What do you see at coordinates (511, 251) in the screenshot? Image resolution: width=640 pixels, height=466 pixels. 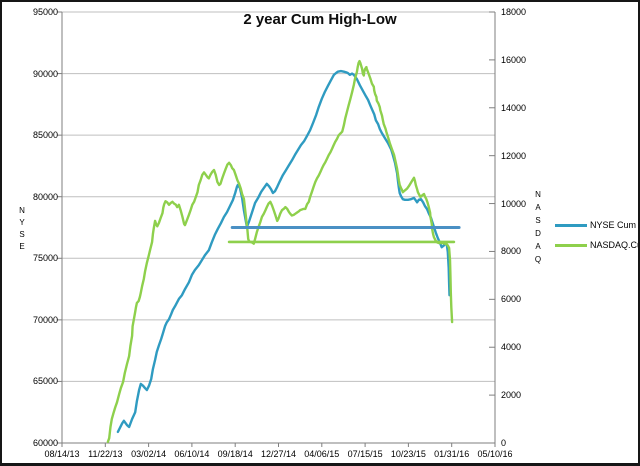 I see `right-axis-tick-label: 8000` at bounding box center [511, 251].